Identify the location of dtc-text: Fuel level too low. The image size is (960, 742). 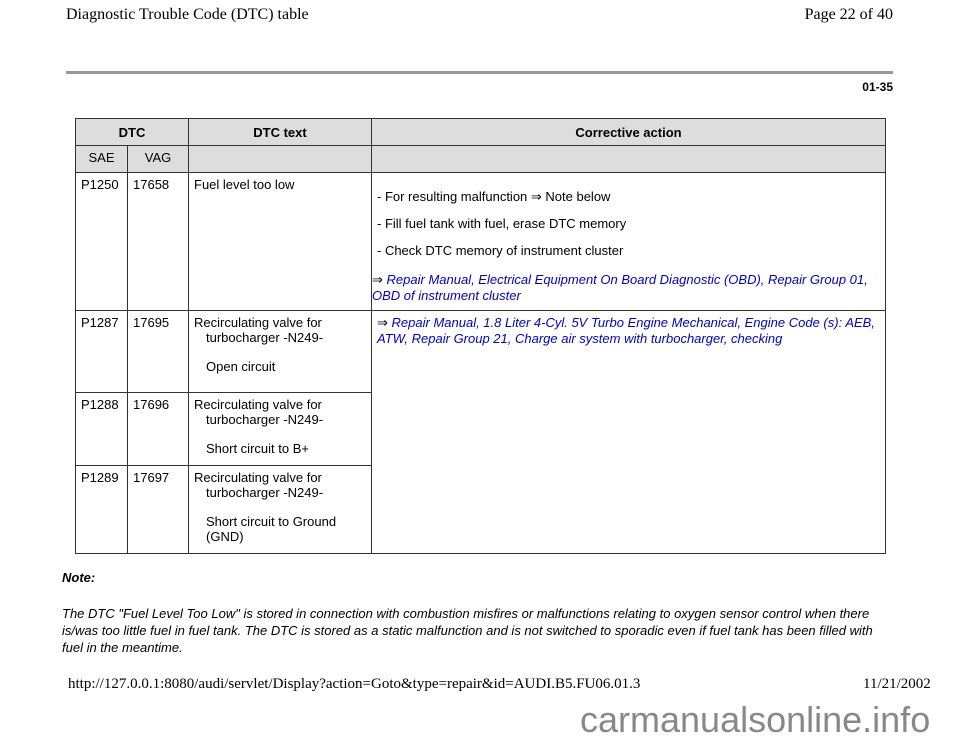
(280, 241).